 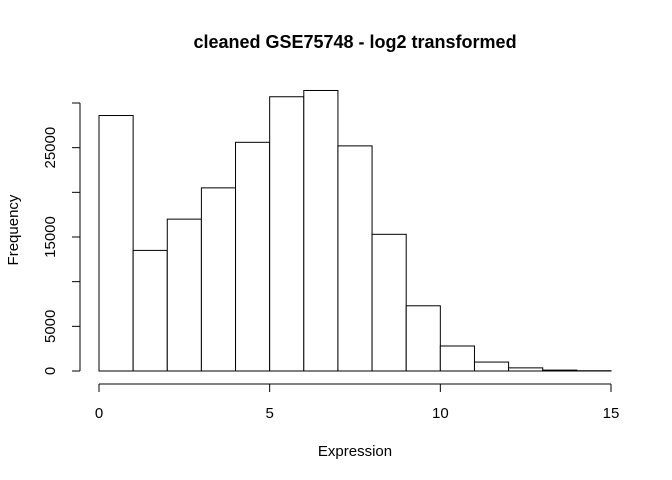 I want to click on x-tick-label: 15, so click(x=611, y=413).